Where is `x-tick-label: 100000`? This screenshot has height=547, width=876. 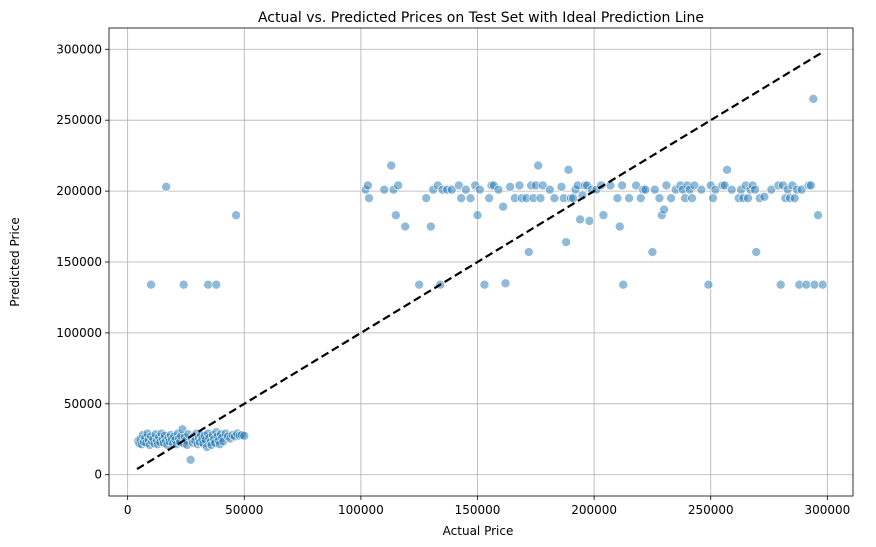
x-tick-label: 100000 is located at coordinates (361, 510).